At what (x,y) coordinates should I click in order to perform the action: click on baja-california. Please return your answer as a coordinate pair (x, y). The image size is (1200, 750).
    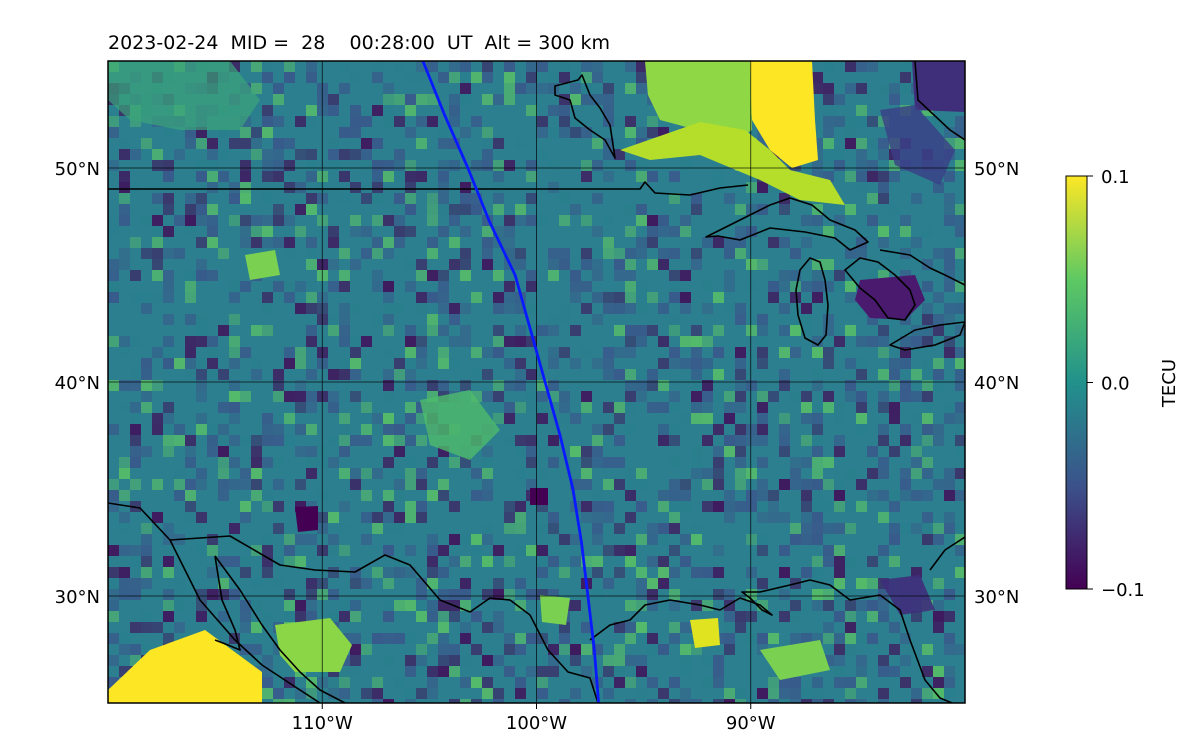
    Looking at the image, I should click on (245, 621).